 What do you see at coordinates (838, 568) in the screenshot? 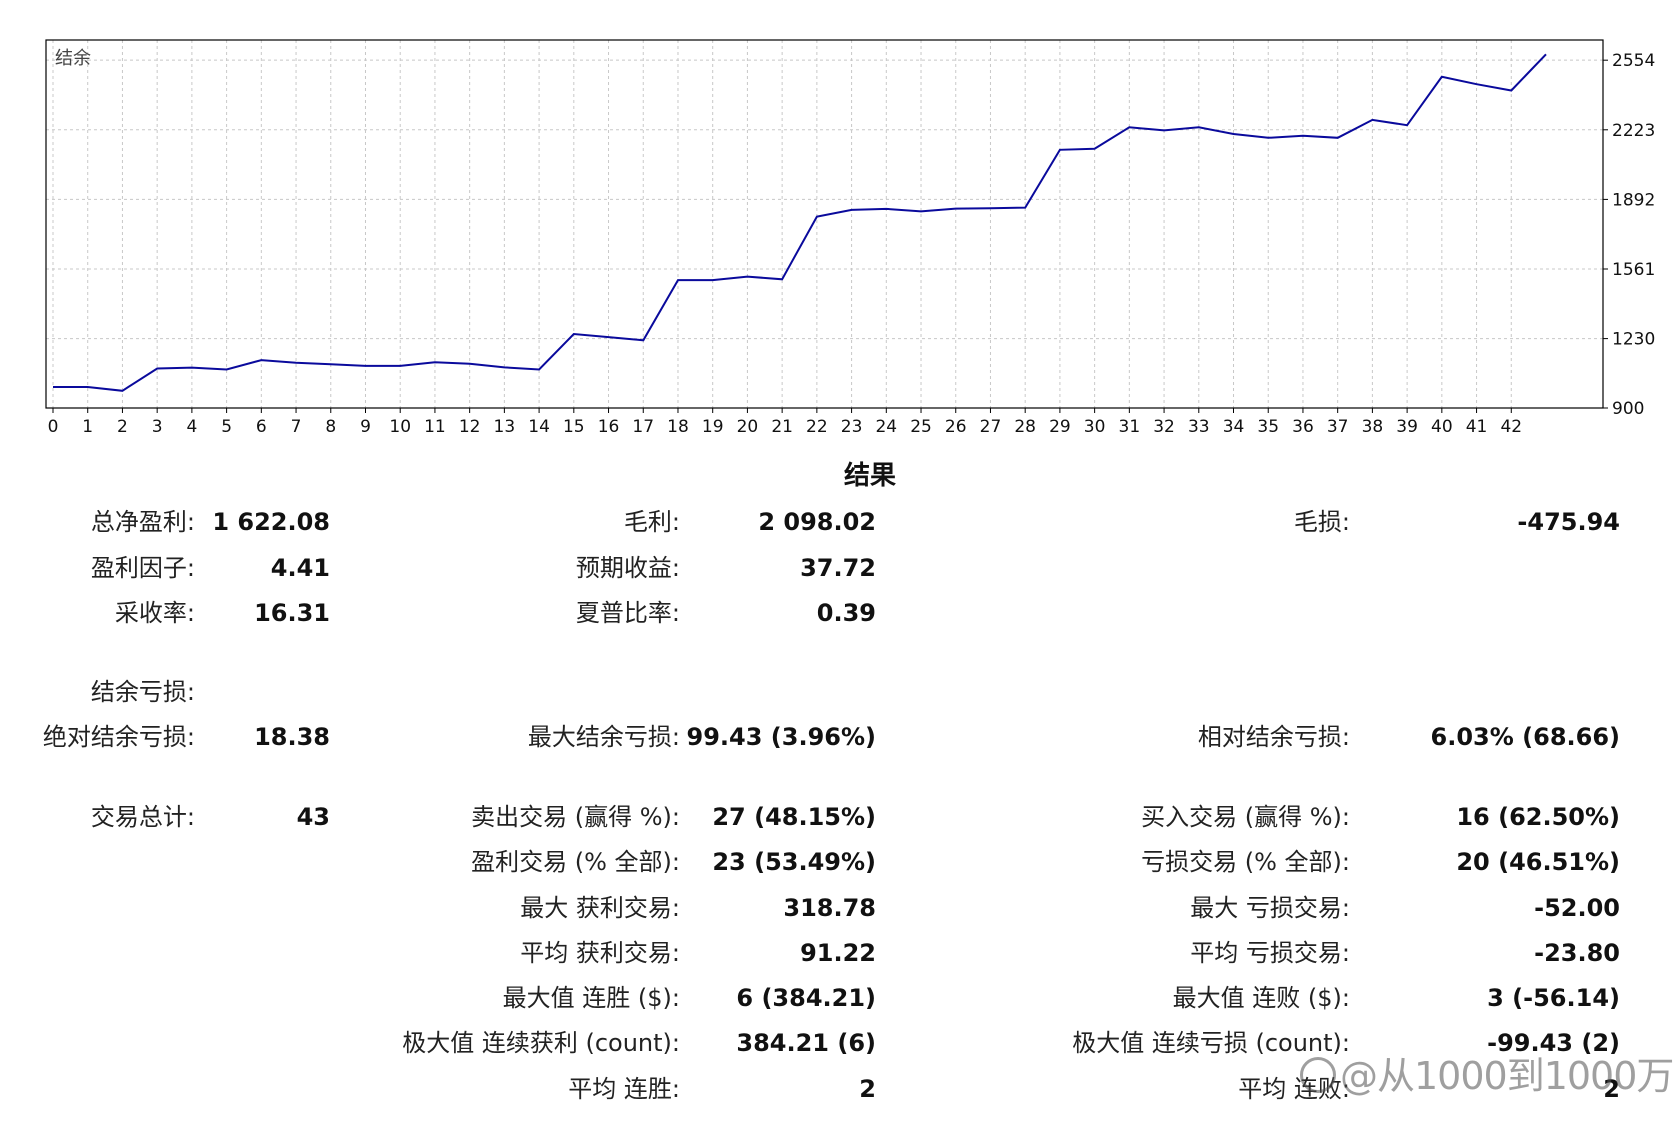
I see `stat-value: 37.72` at bounding box center [838, 568].